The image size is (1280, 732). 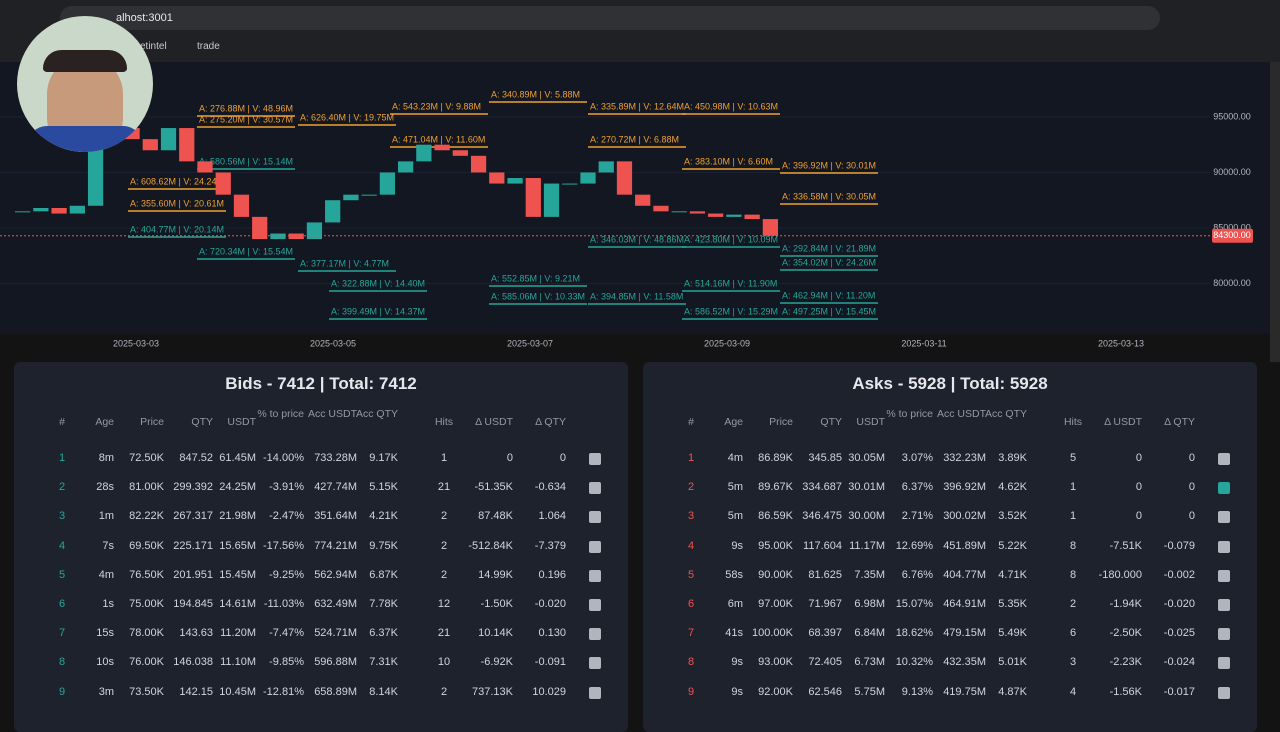 What do you see at coordinates (152, 422) in the screenshot?
I see `column-header: Price` at bounding box center [152, 422].